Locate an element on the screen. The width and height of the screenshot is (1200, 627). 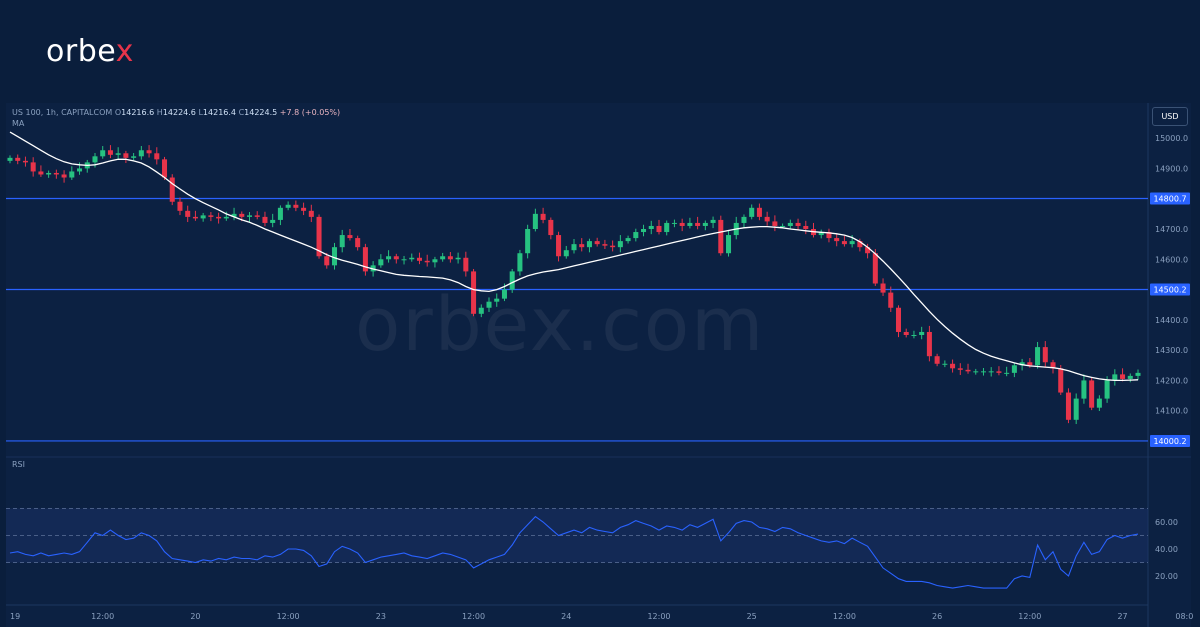
rsi-tick-label: 20.00 is located at coordinates (1166, 576).